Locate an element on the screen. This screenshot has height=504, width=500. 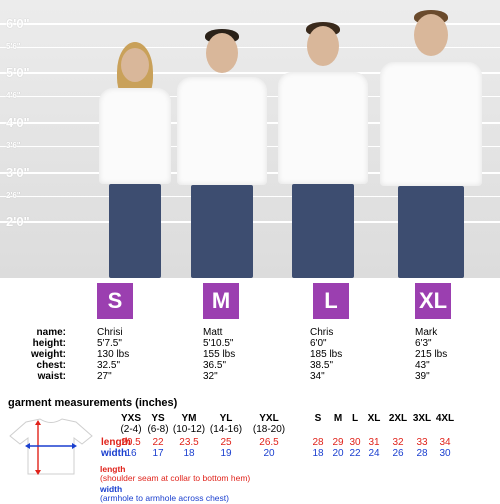
width-value: 24 is located at coordinates (374, 453).